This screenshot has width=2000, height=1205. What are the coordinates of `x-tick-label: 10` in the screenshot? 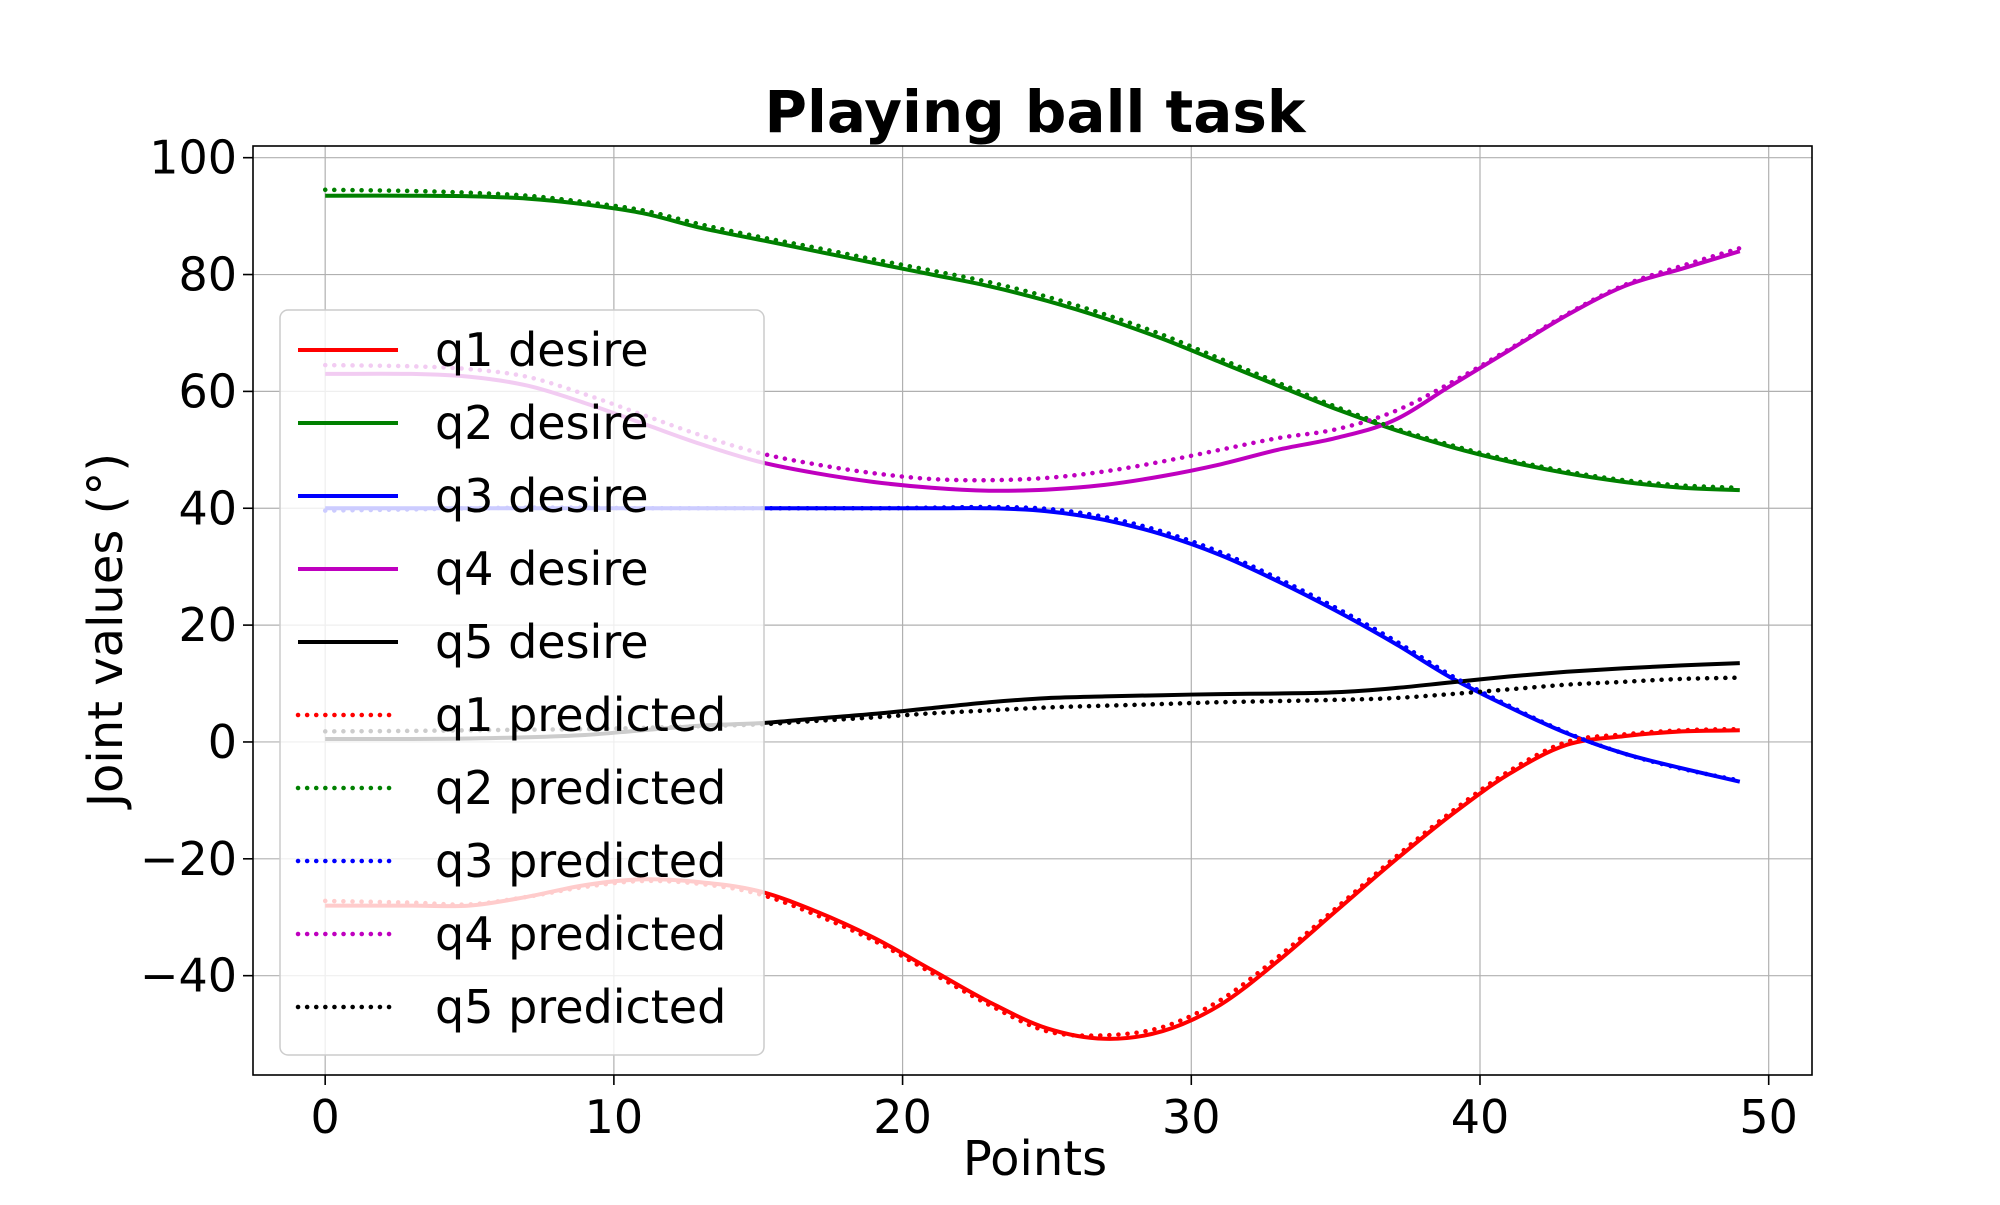 It's located at (614, 1117).